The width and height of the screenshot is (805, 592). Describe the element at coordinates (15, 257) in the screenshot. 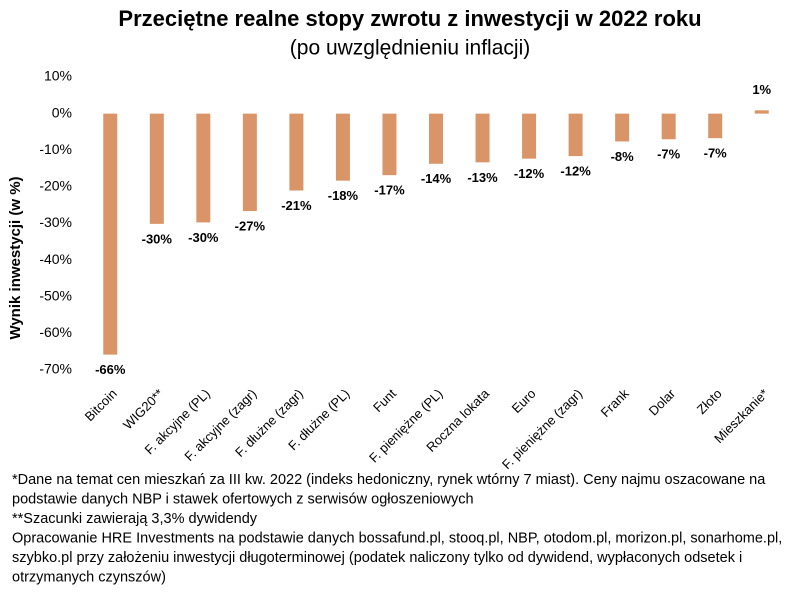

I see `y-axis-title: Wynik inwestycji (w %)` at that location.